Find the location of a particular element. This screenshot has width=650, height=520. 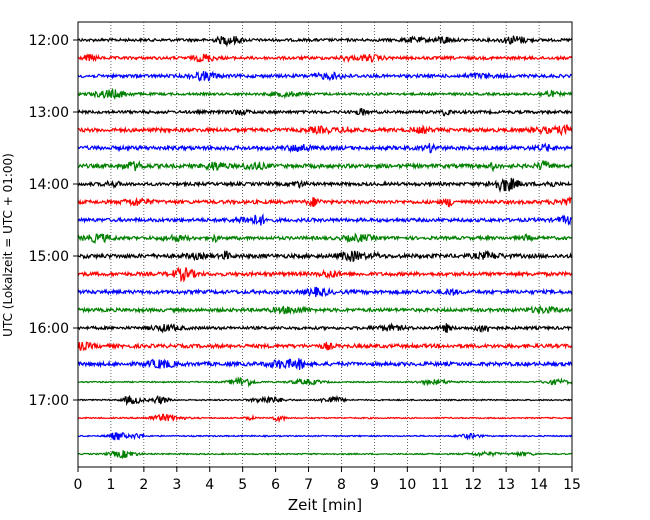

x-tick-label-9: 9 is located at coordinates (374, 485).